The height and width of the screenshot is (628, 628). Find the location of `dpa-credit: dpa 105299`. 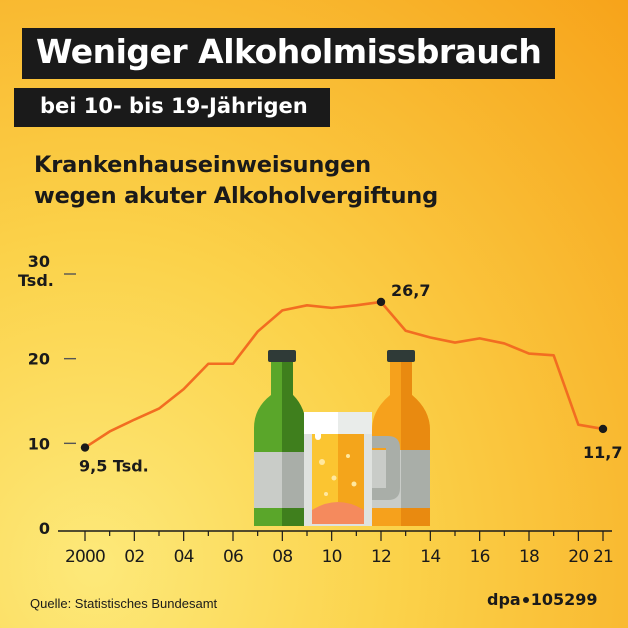

dpa-credit: dpa 105299 is located at coordinates (542, 599).